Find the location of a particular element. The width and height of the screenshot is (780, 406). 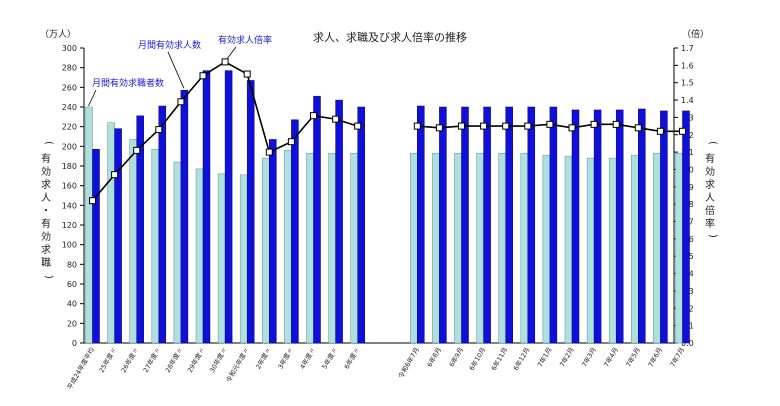

left-tick-label: 180 is located at coordinates (69, 166).